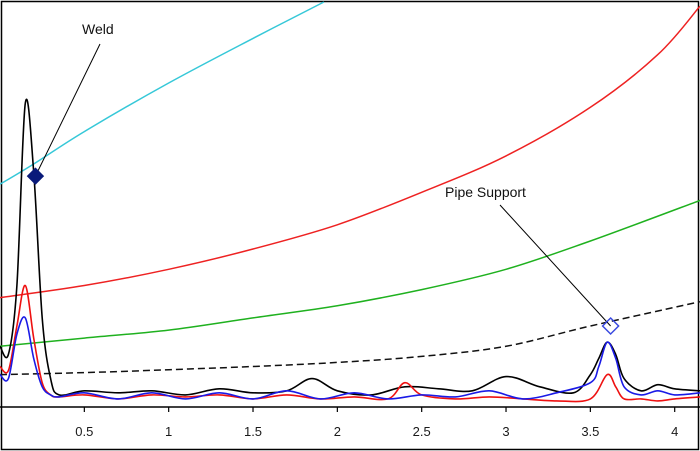 This screenshot has width=700, height=451. I want to click on annotation-marker-hollow-diamond, so click(610, 326).